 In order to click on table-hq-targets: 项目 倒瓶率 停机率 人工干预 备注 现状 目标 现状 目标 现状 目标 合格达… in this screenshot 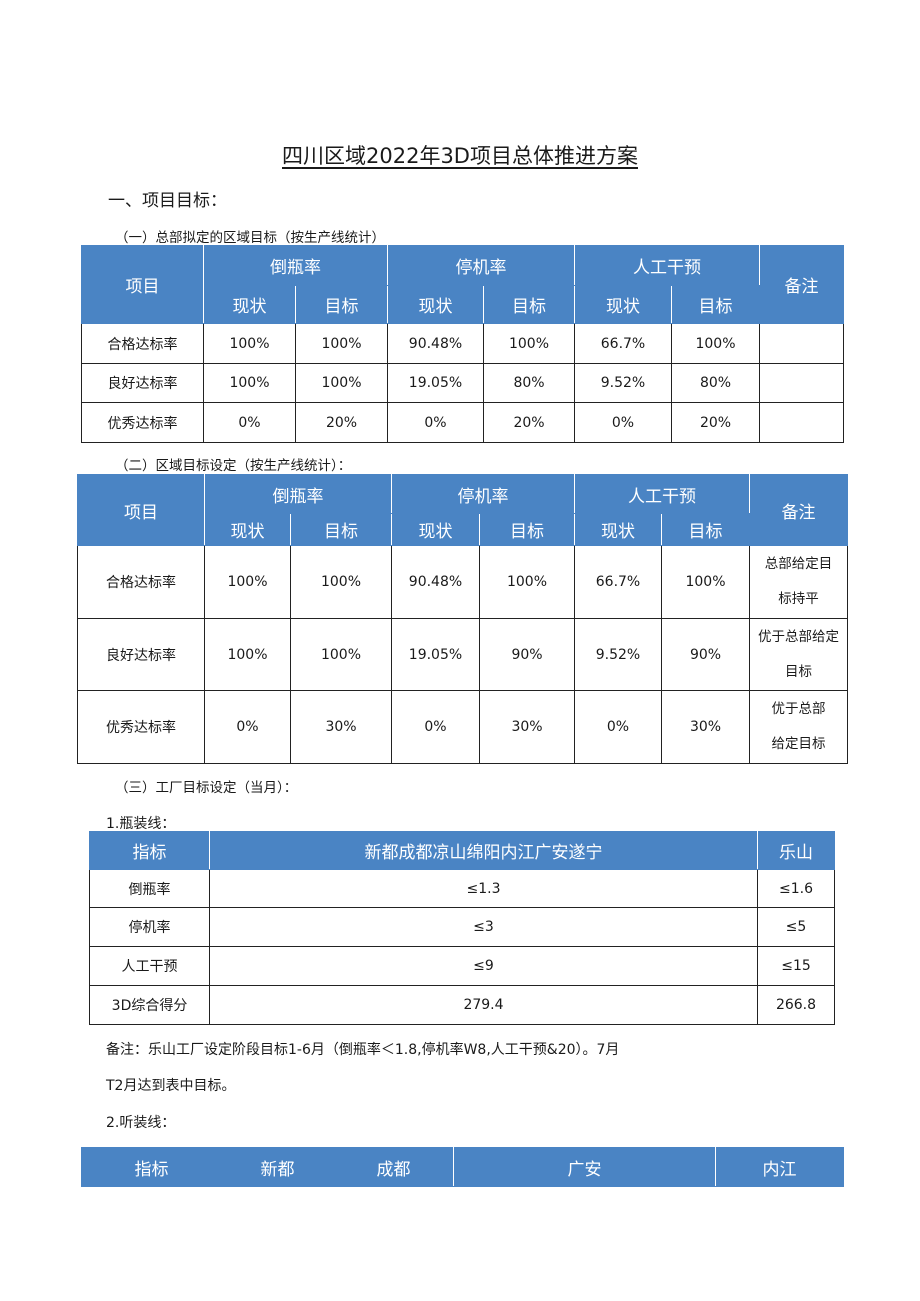, I will do `click(462, 344)`.